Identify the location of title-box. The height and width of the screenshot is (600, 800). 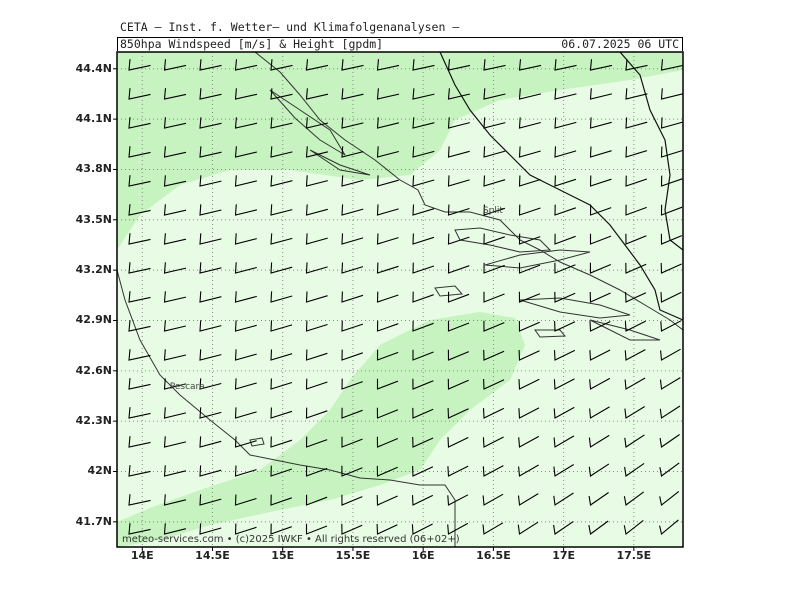
(400, 44).